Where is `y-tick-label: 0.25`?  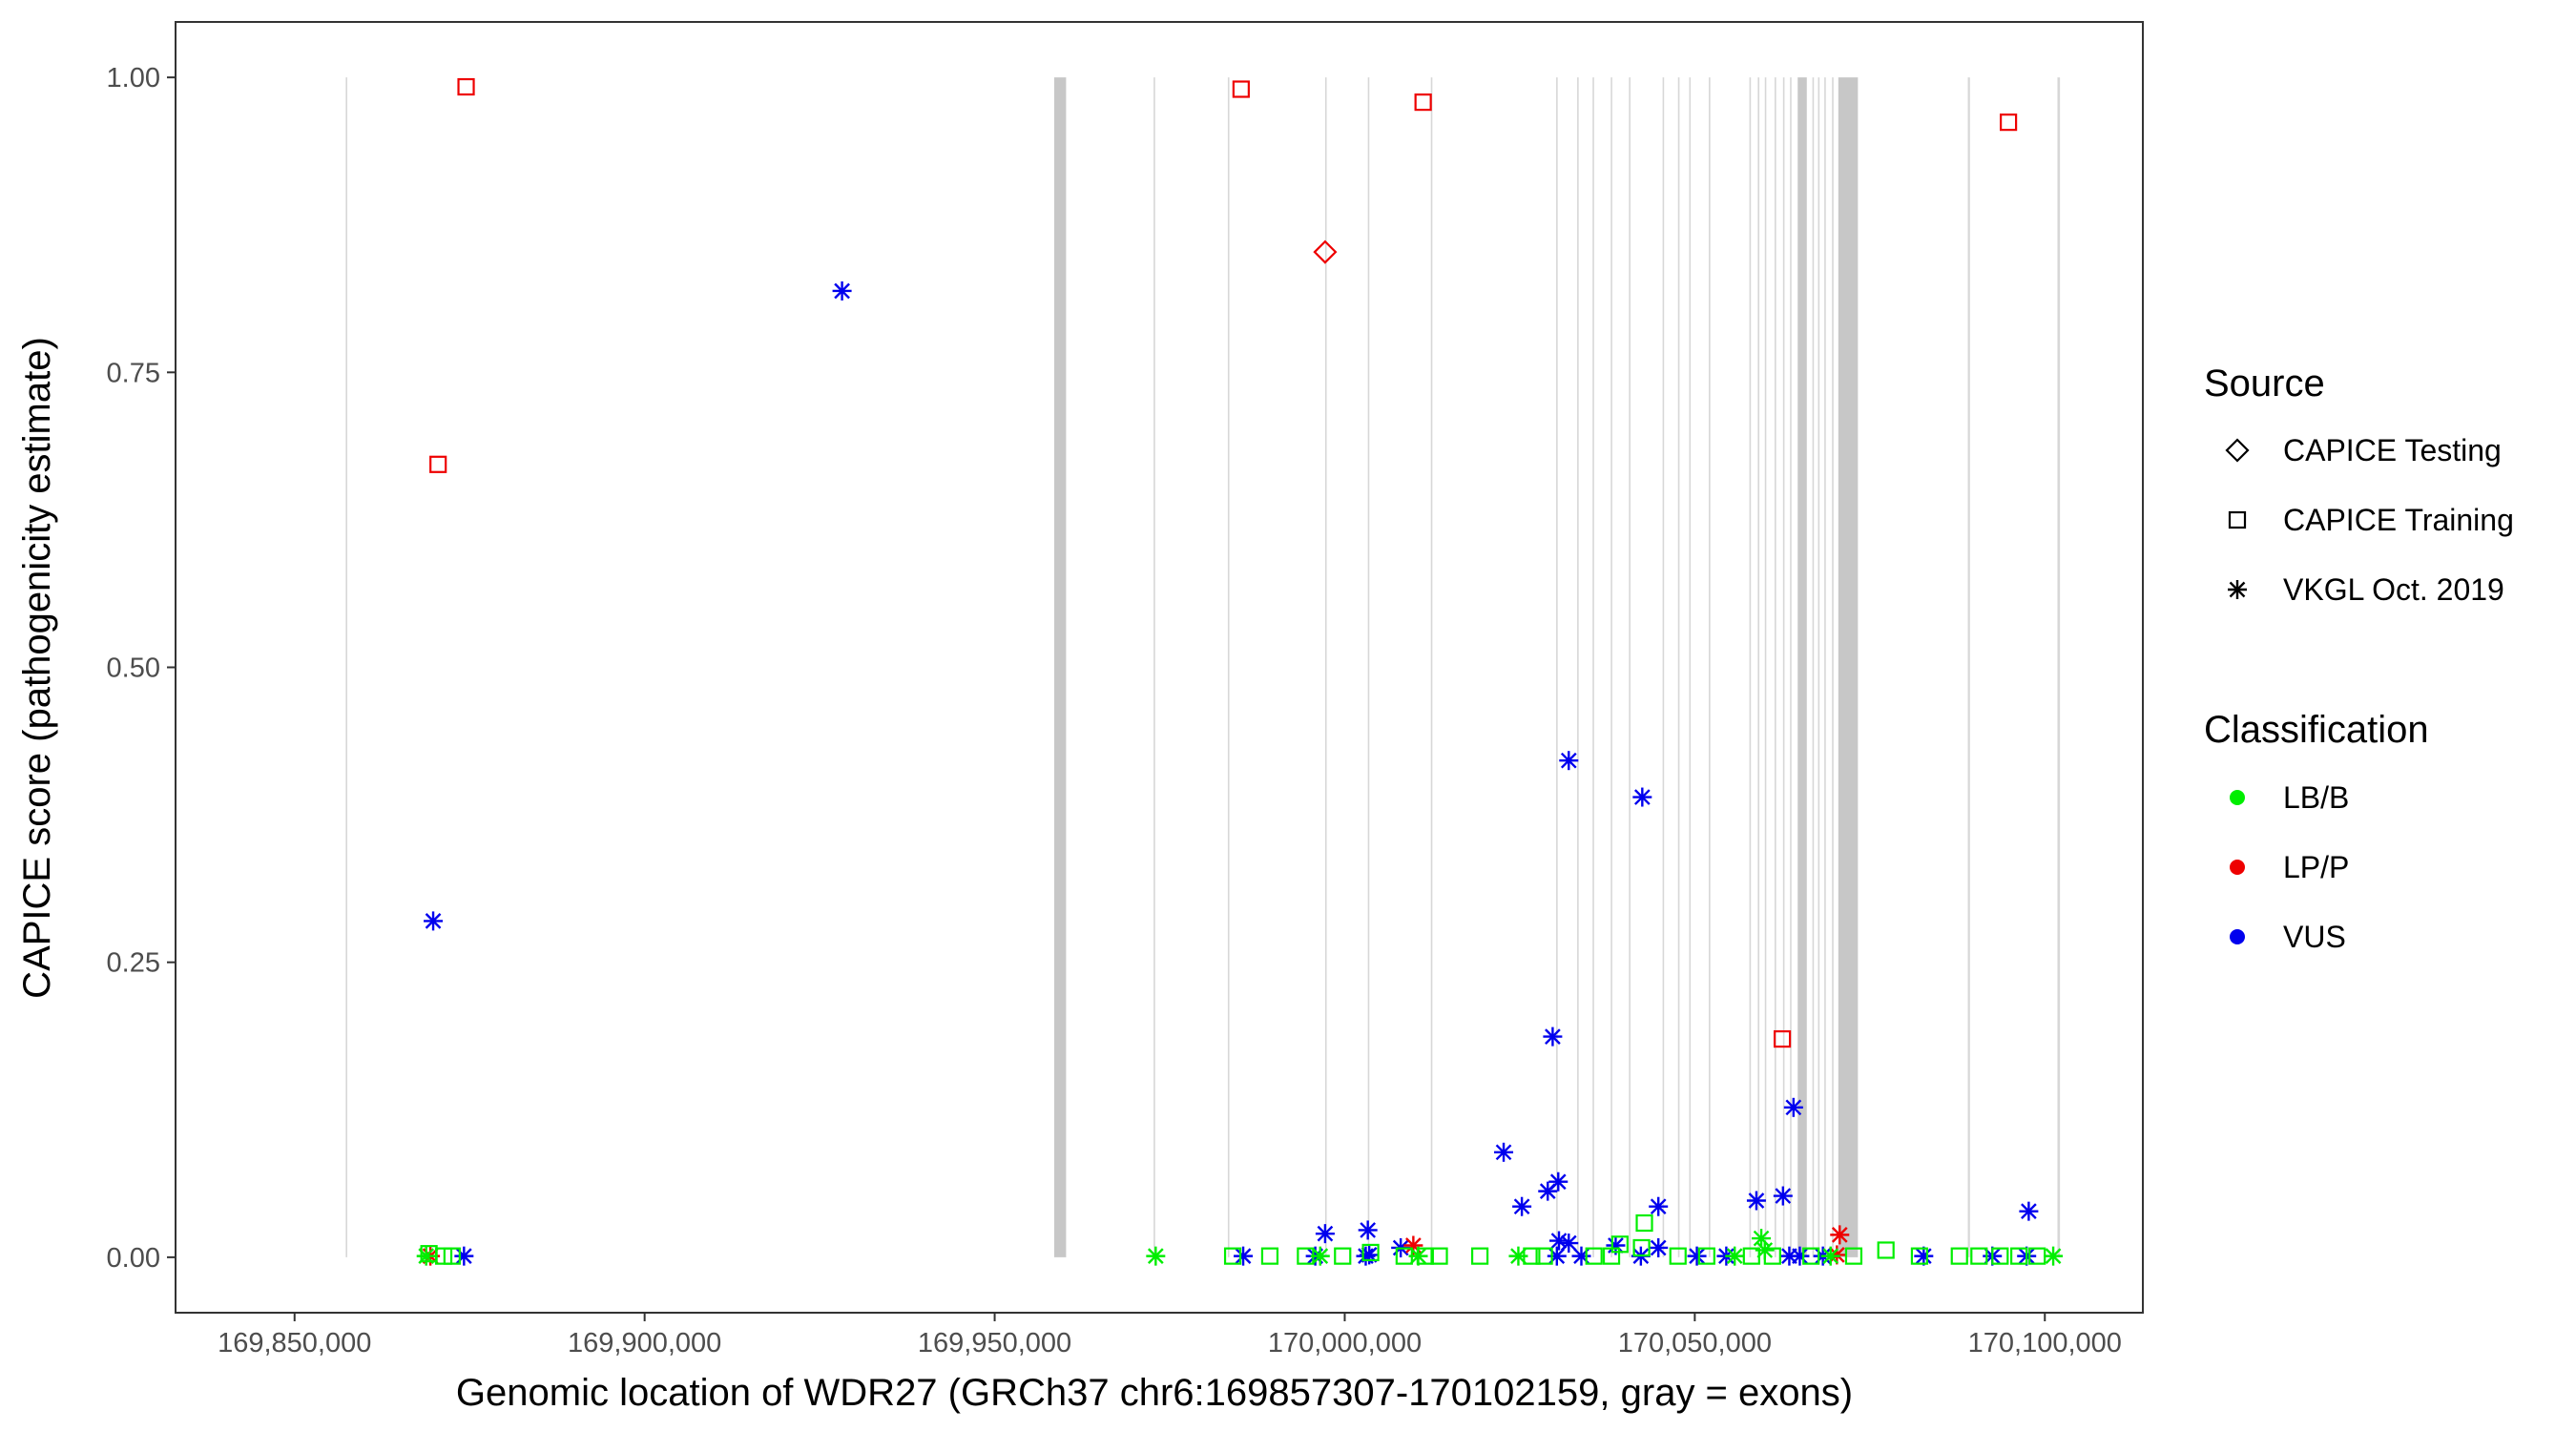
y-tick-label: 0.25 is located at coordinates (133, 963).